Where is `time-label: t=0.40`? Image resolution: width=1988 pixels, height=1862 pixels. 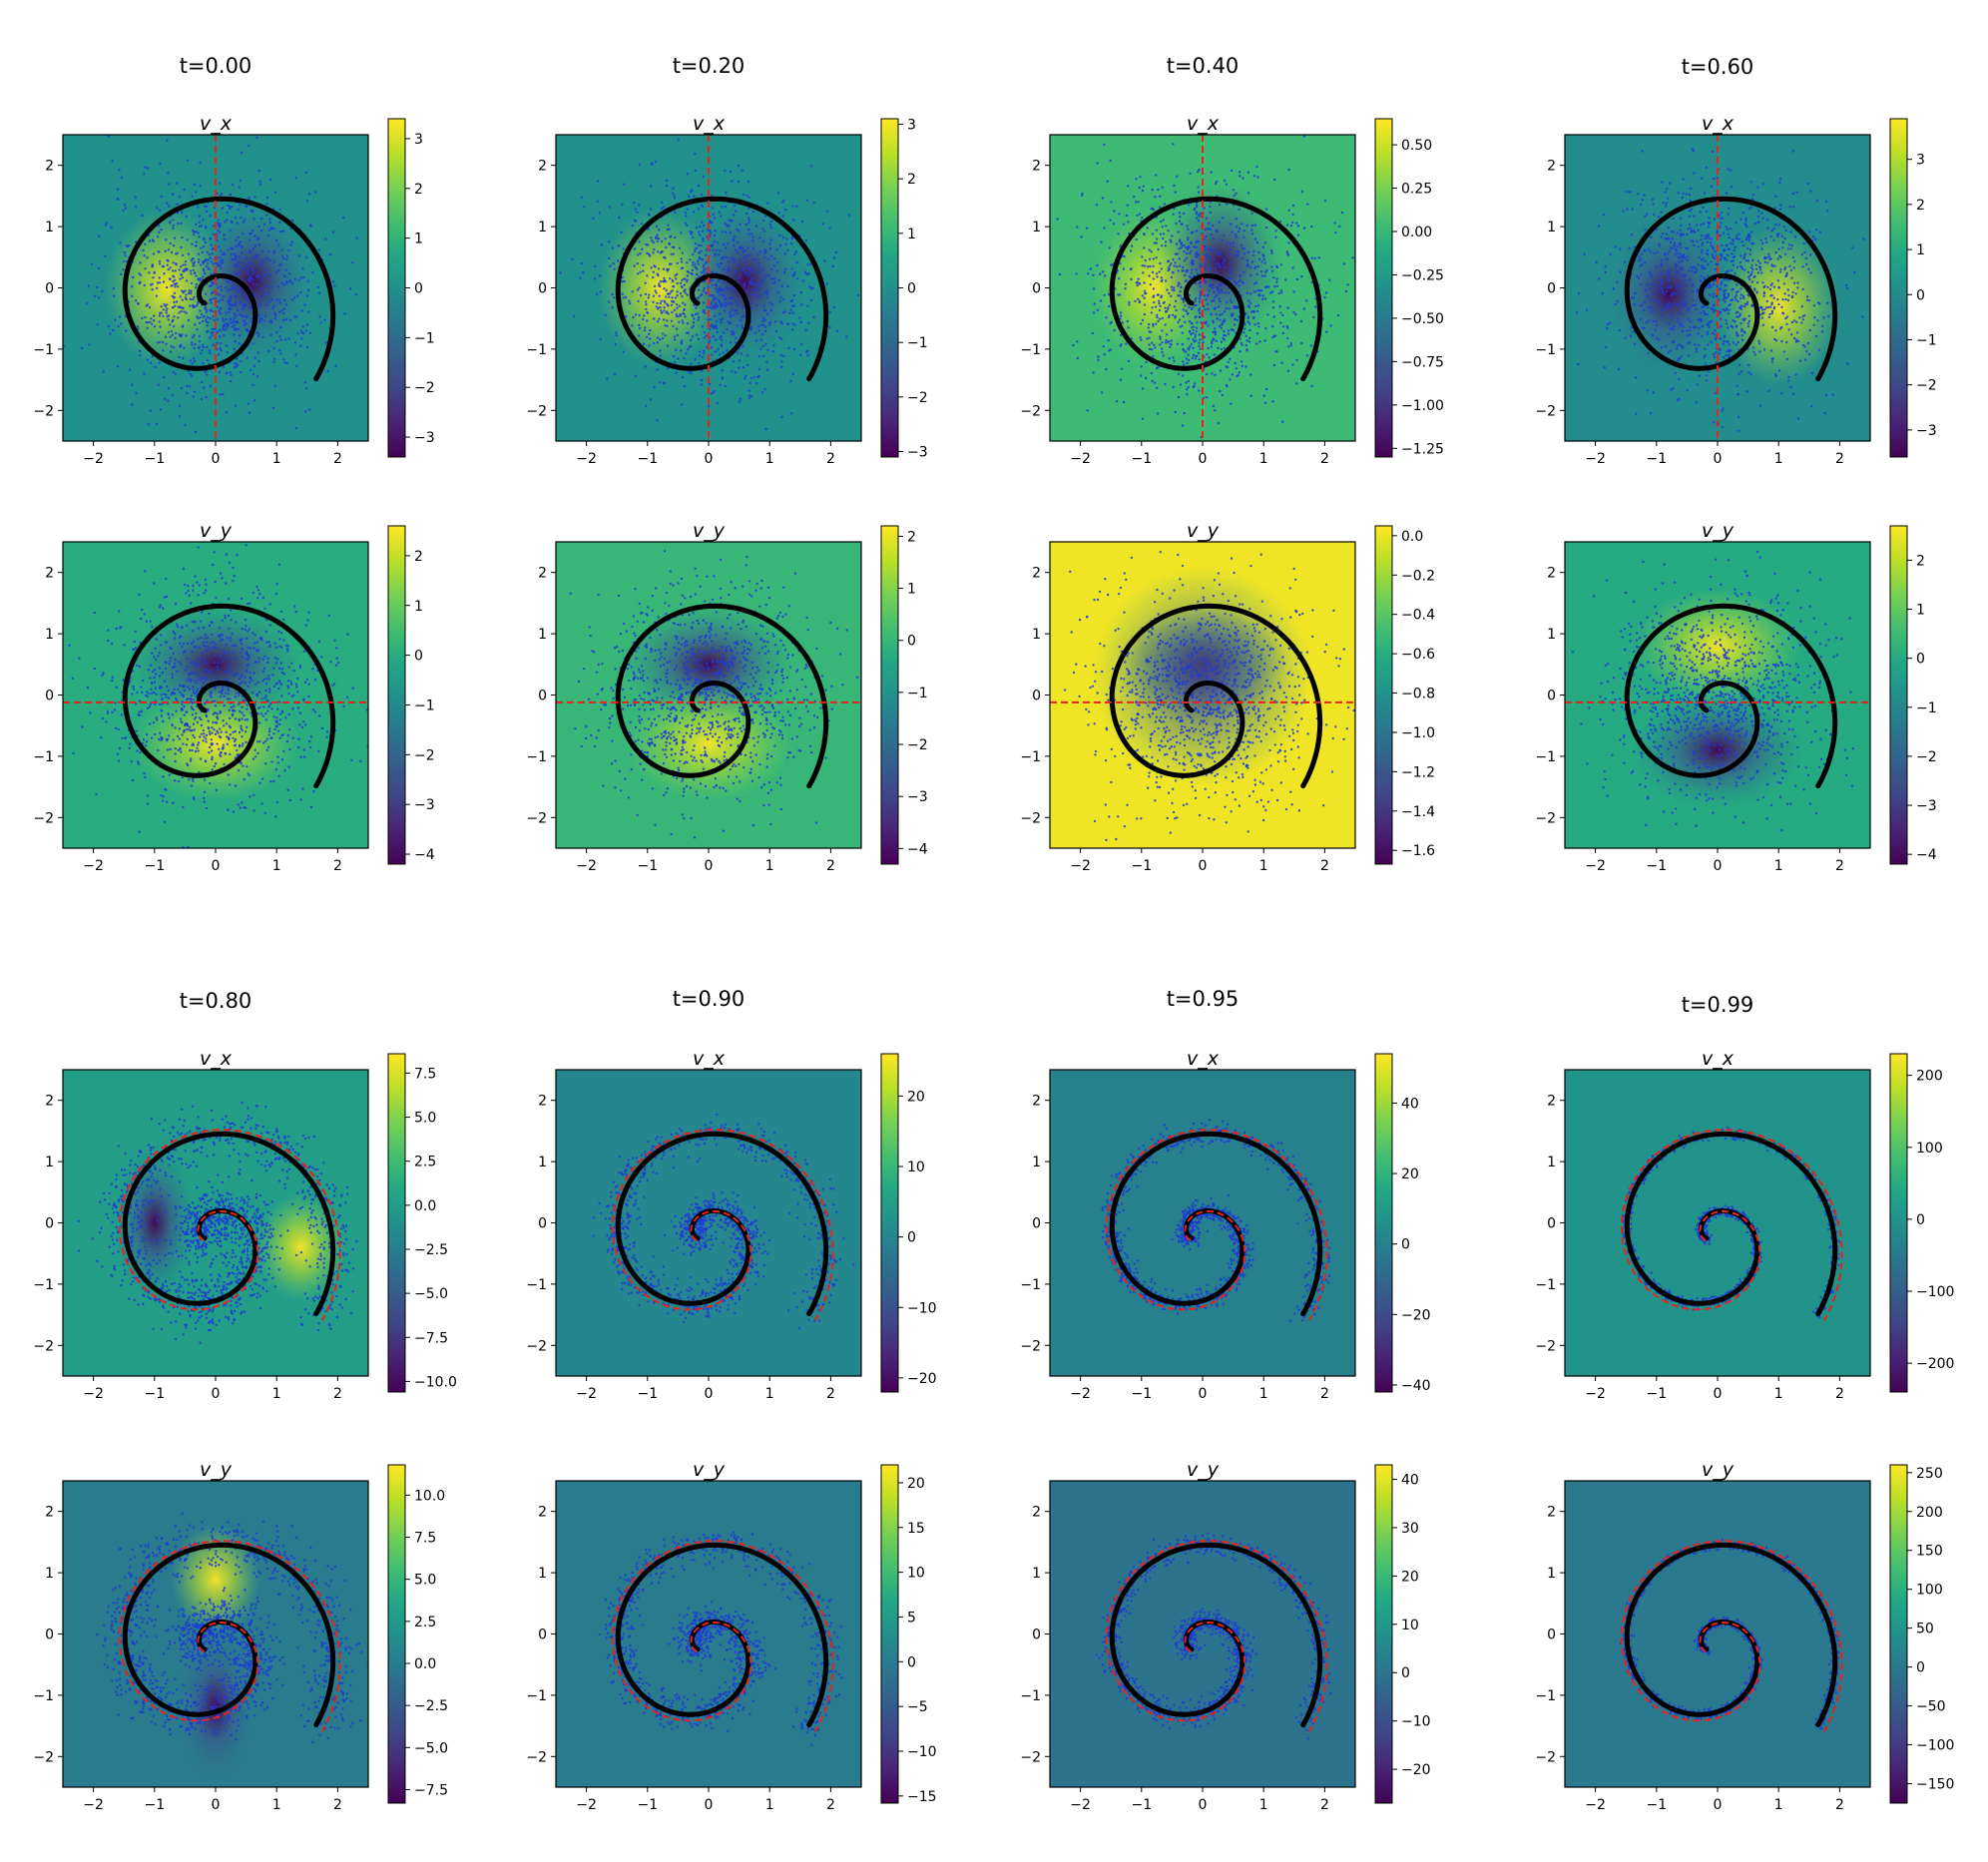 time-label: t=0.40 is located at coordinates (1203, 66).